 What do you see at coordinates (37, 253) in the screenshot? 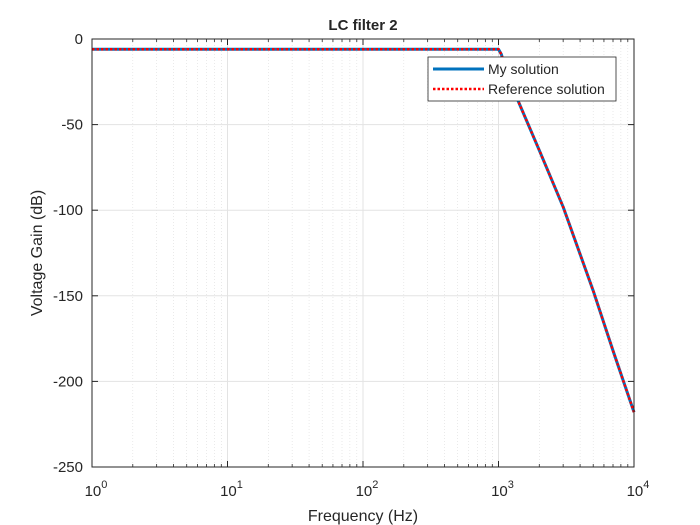
I see `y-axis-label: Voltage Gain (dB)` at bounding box center [37, 253].